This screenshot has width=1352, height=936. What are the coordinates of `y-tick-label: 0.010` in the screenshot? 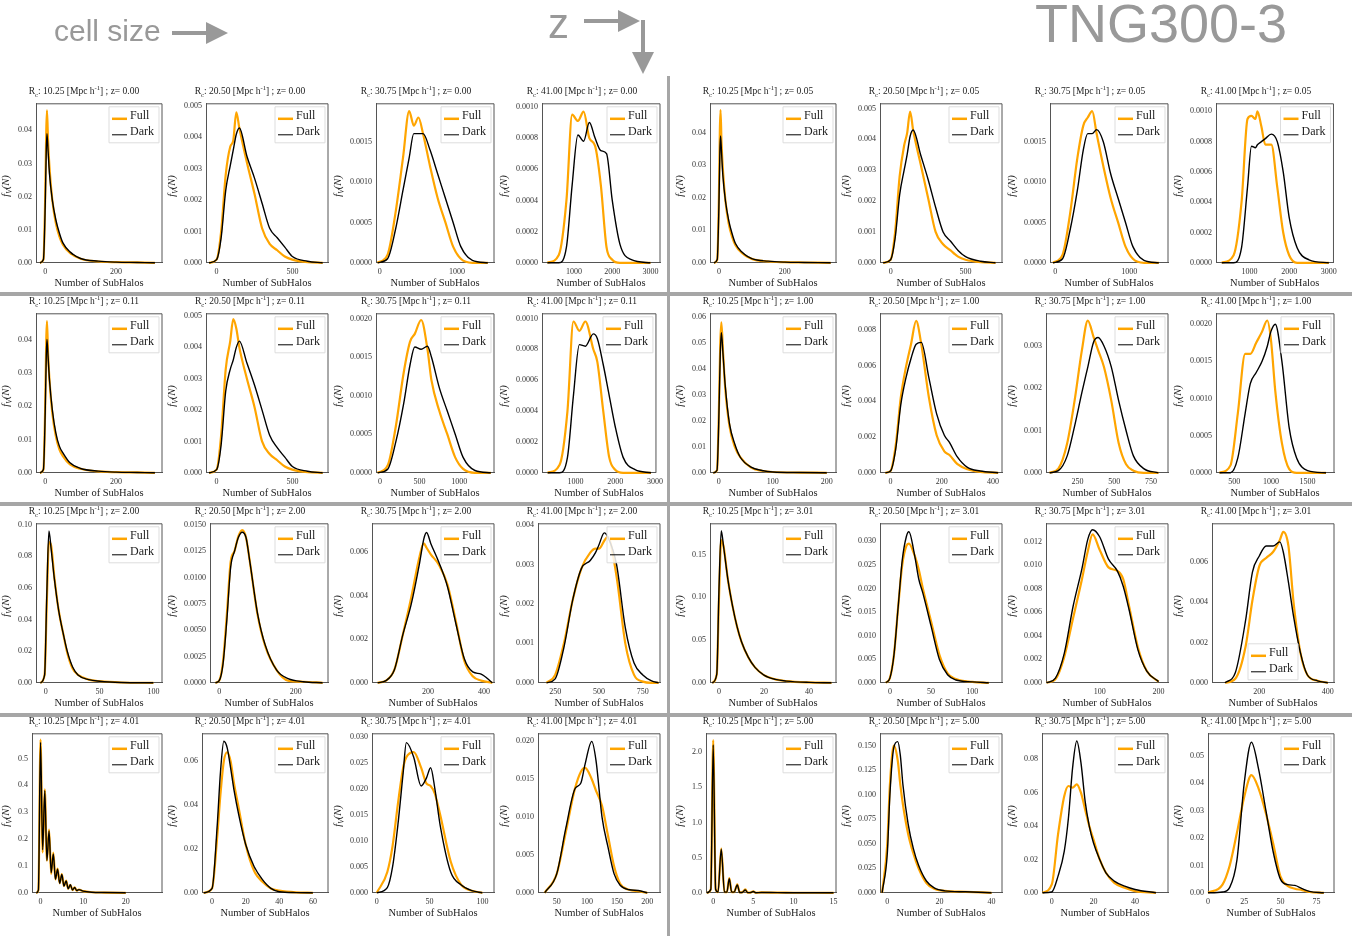 It's located at (867, 635).